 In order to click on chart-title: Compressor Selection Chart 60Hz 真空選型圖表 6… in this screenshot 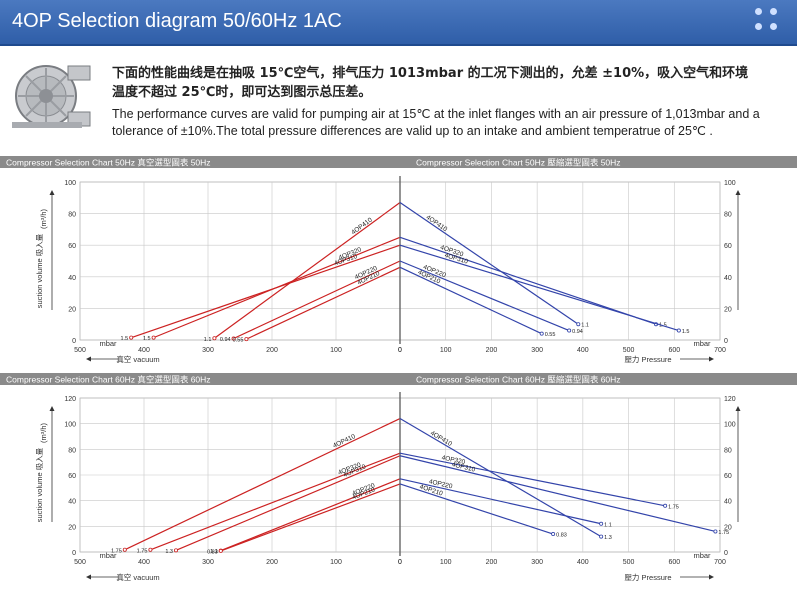, I will do `click(108, 380)`.